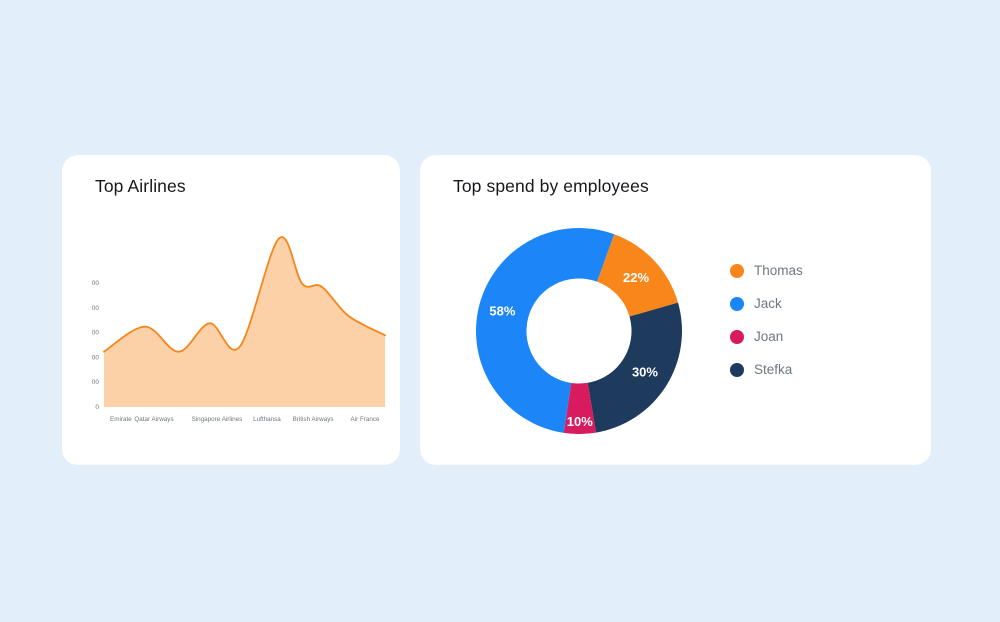 Image resolution: width=1000 pixels, height=622 pixels. I want to click on legend-label: Thomas, so click(778, 270).